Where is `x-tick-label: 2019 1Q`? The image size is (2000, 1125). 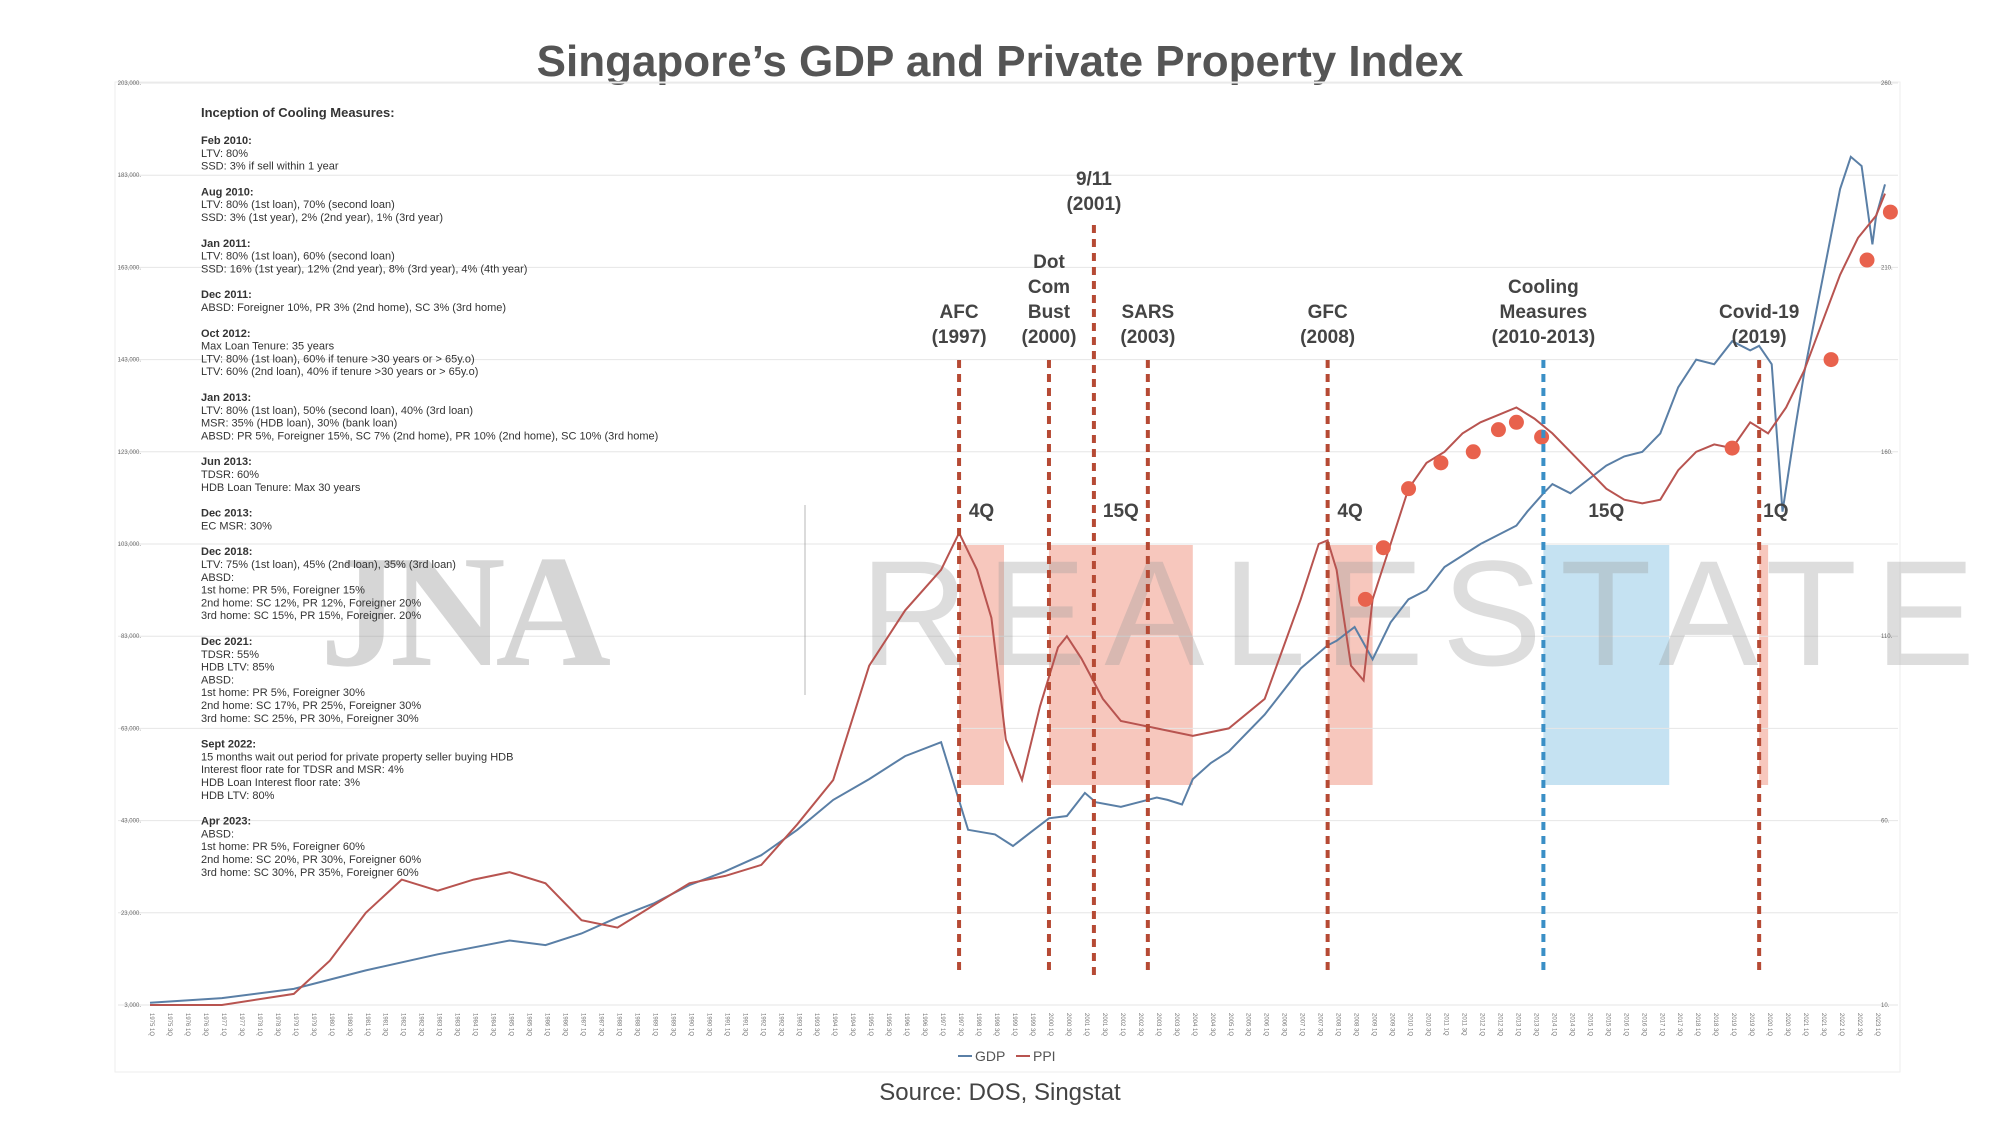 x-tick-label: 2019 1Q is located at coordinates (1733, 1024).